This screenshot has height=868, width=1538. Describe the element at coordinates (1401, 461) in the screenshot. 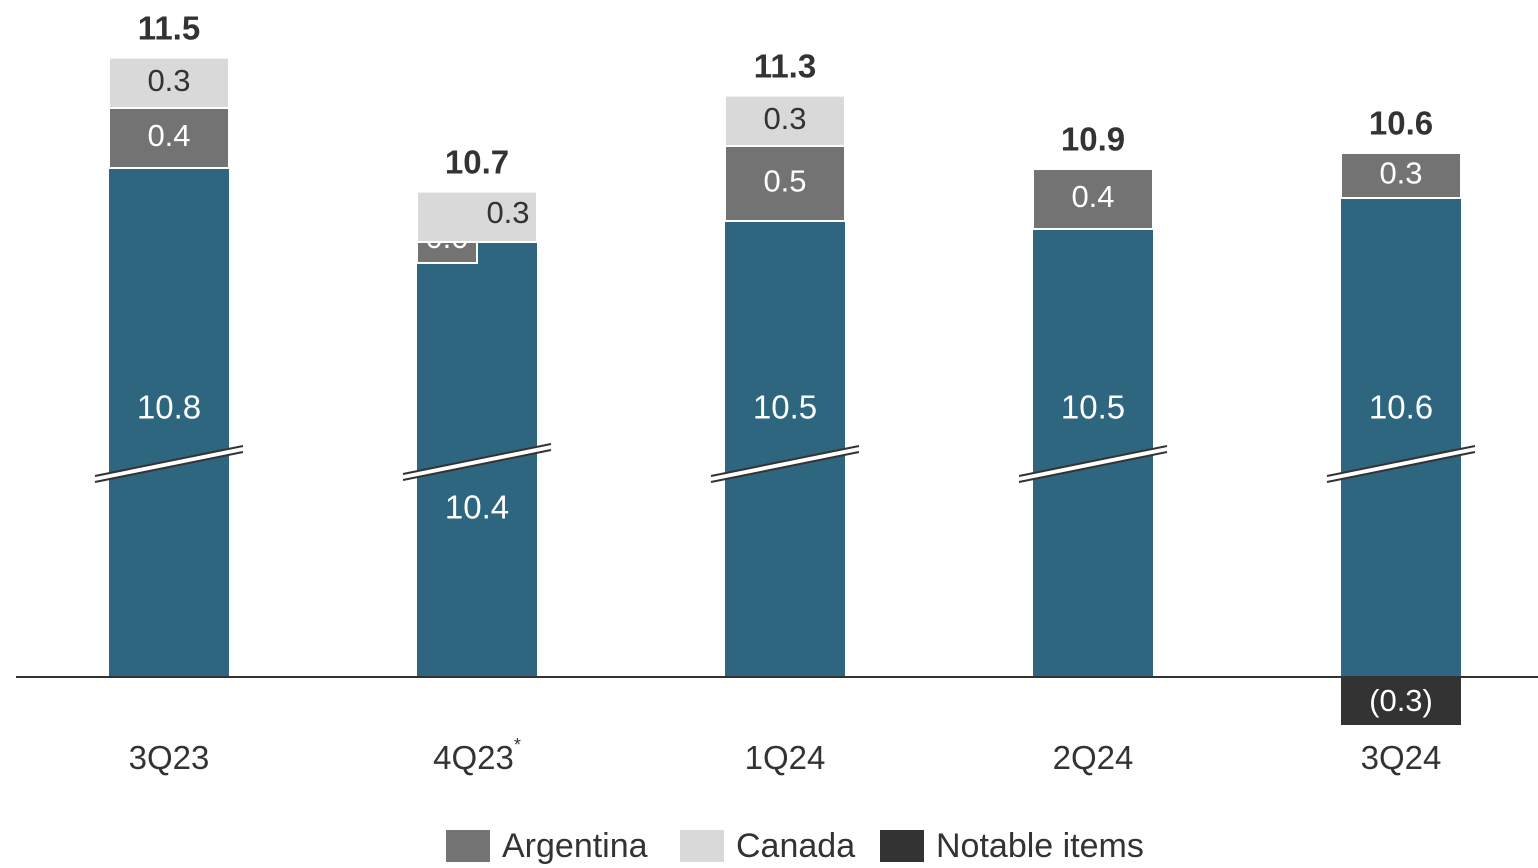

I see `axis-break-line-upper-3q24` at that location.